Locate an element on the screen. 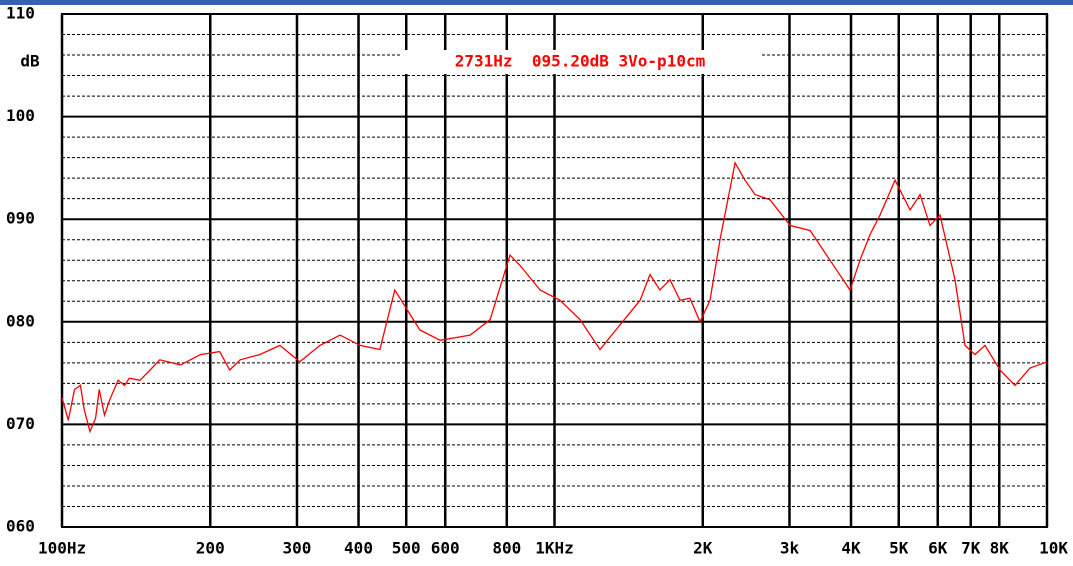  y-axis-label: dB is located at coordinates (30, 61).